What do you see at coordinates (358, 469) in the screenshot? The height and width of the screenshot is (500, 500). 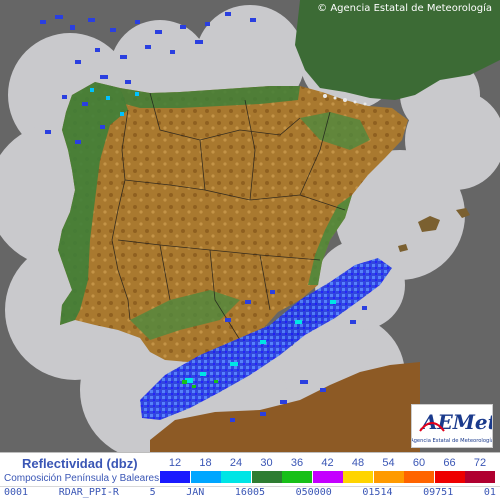 I see `legend-level-48: 48` at bounding box center [358, 469].